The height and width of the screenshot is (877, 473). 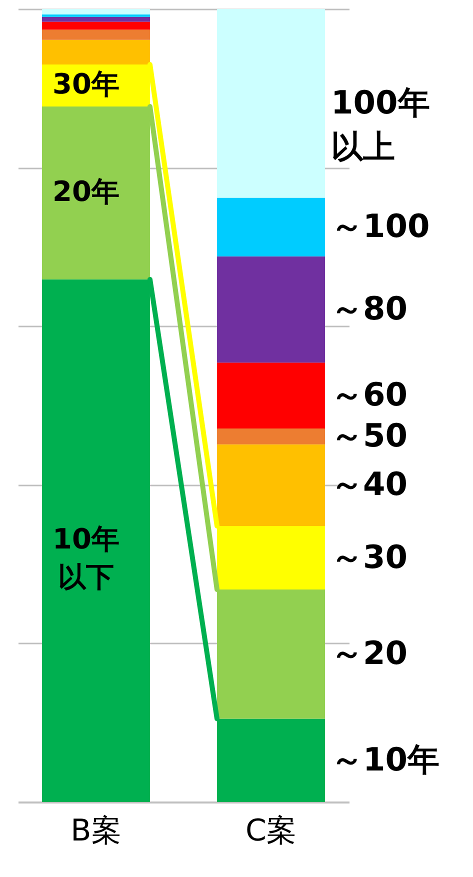 What do you see at coordinates (369, 435) in the screenshot?
I see `series-label: ～50` at bounding box center [369, 435].